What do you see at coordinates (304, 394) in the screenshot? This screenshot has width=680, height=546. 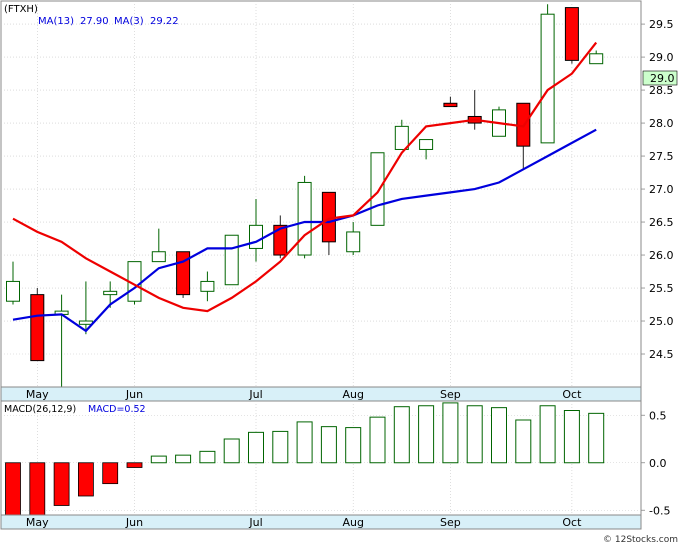 I see `price-x-axis-labels: May Jun Jul Aug Sep Oct` at bounding box center [304, 394].